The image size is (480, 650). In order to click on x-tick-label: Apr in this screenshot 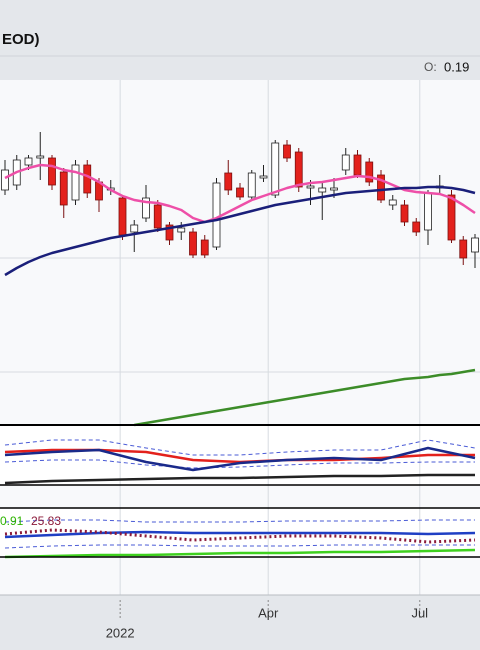, I will do `click(268, 612)`.